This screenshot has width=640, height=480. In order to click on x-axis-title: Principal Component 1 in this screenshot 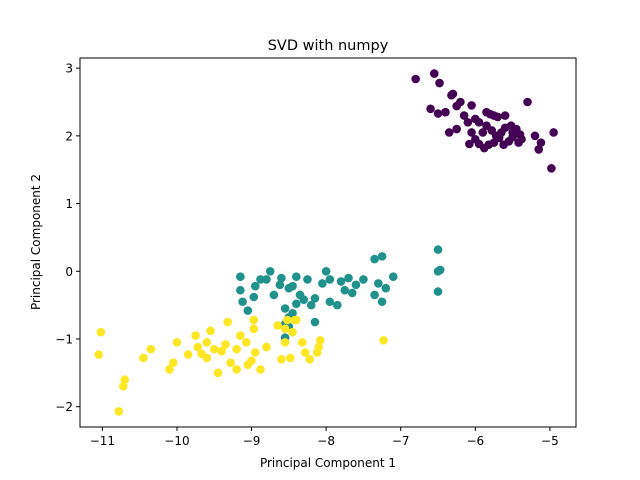, I will do `click(328, 463)`.